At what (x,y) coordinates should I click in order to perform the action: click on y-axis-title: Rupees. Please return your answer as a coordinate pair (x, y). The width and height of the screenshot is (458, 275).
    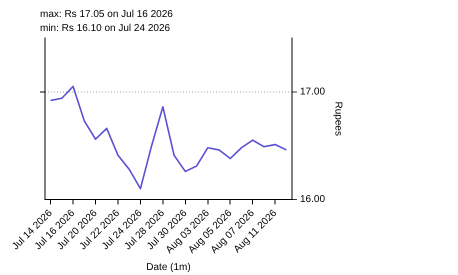
    Looking at the image, I should click on (338, 118).